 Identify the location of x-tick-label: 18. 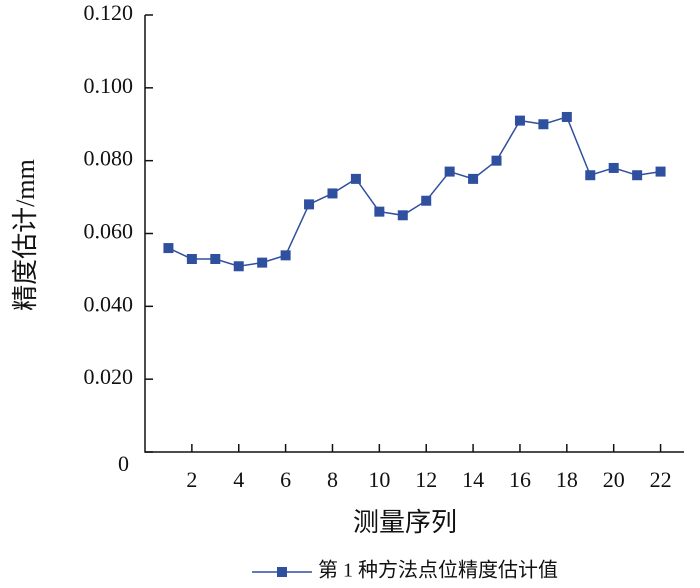
(567, 479).